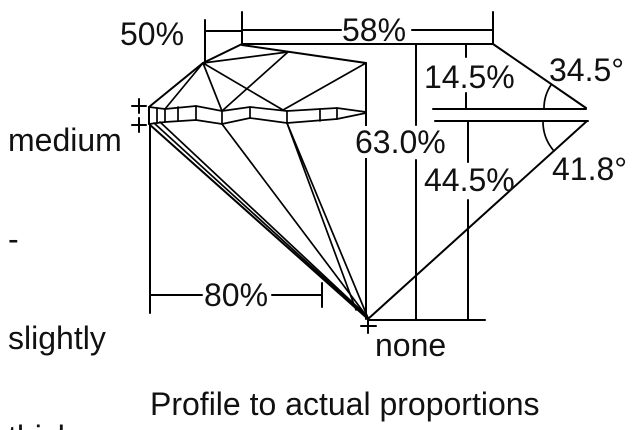  I want to click on label-culet: none, so click(411, 345).